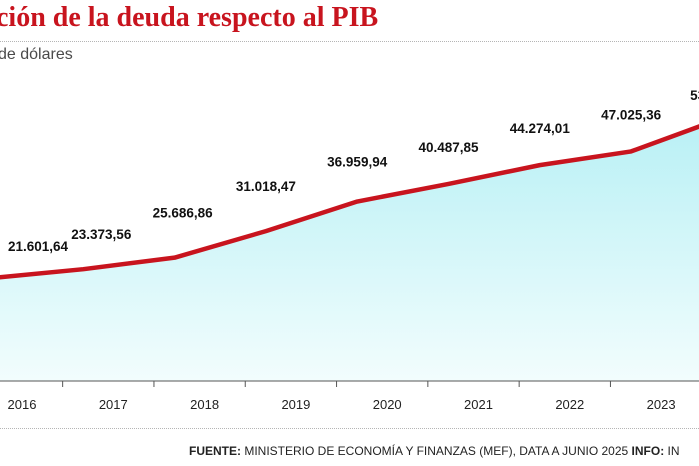 This screenshot has width=699, height=466. Describe the element at coordinates (183, 213) in the screenshot. I see `data-label: 25.686,86` at that location.